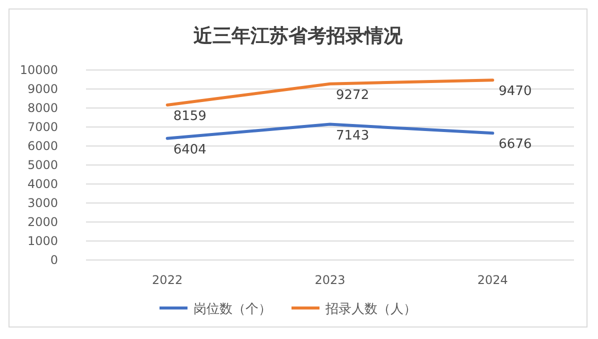 This screenshot has height=339, width=598. What do you see at coordinates (298, 36) in the screenshot?
I see `chart-title: 近三年江苏省考招录情况` at bounding box center [298, 36].